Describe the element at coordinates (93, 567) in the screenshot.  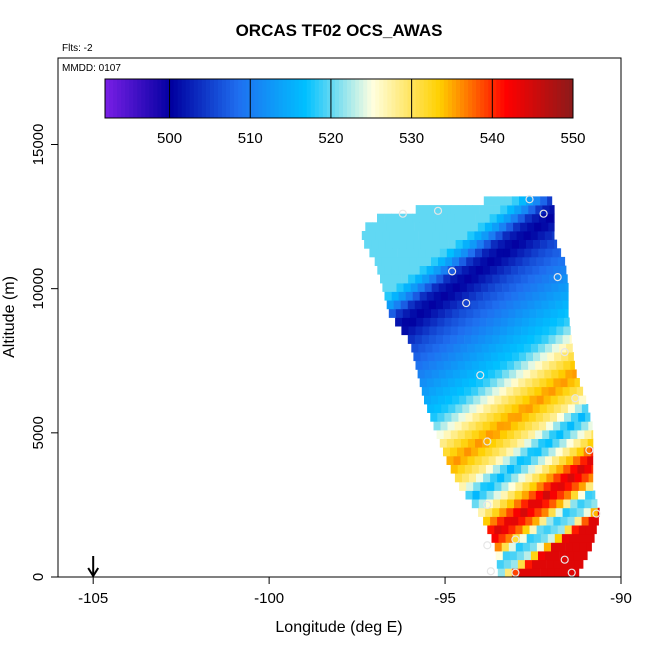
I see `position-arrow` at that location.